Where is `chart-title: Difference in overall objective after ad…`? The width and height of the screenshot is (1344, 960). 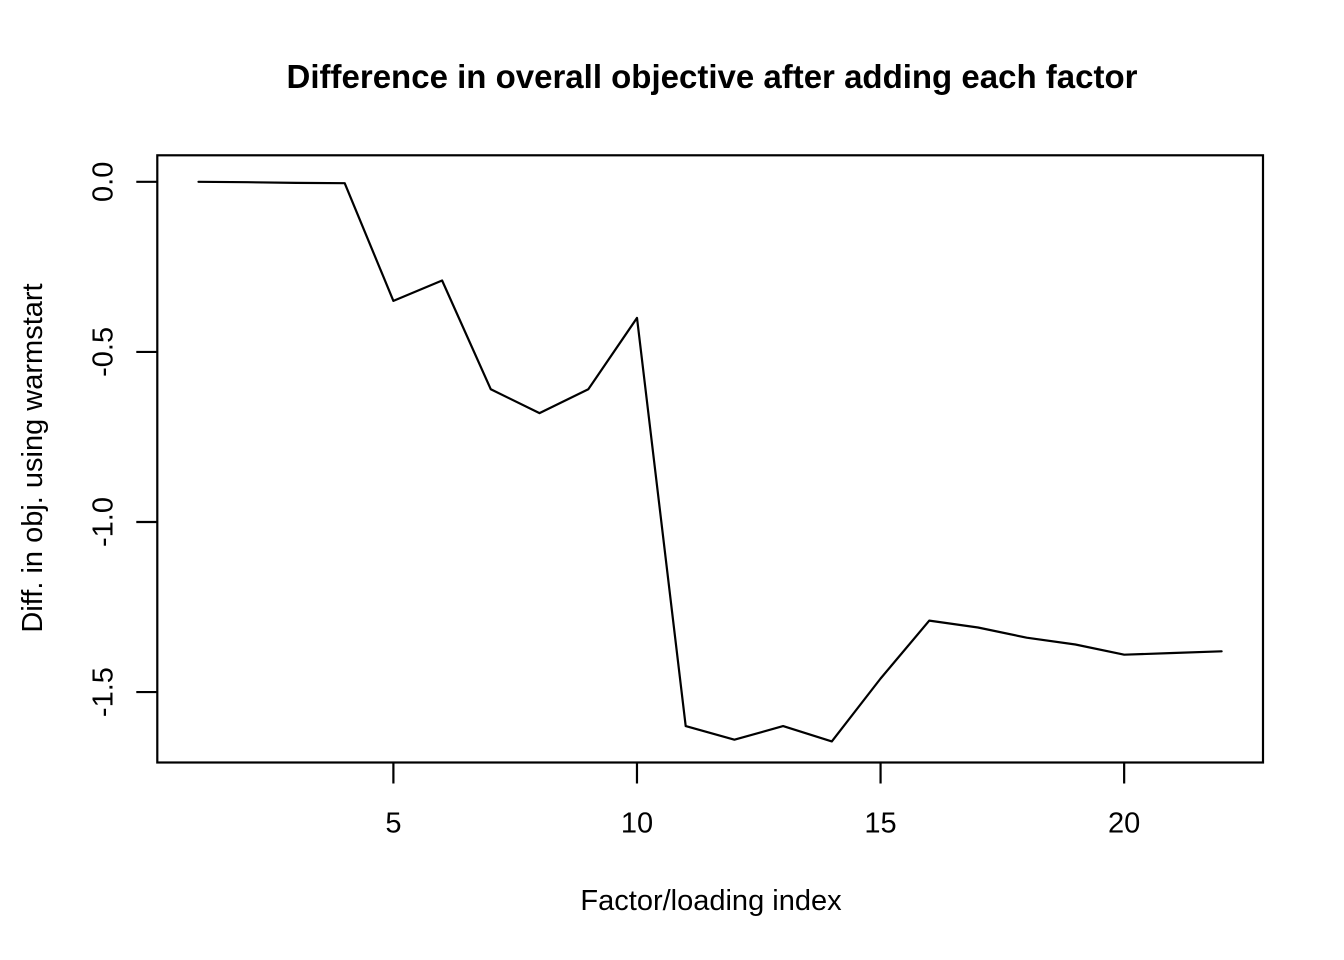
chart-title: Difference in overall objective after ad… is located at coordinates (712, 76).